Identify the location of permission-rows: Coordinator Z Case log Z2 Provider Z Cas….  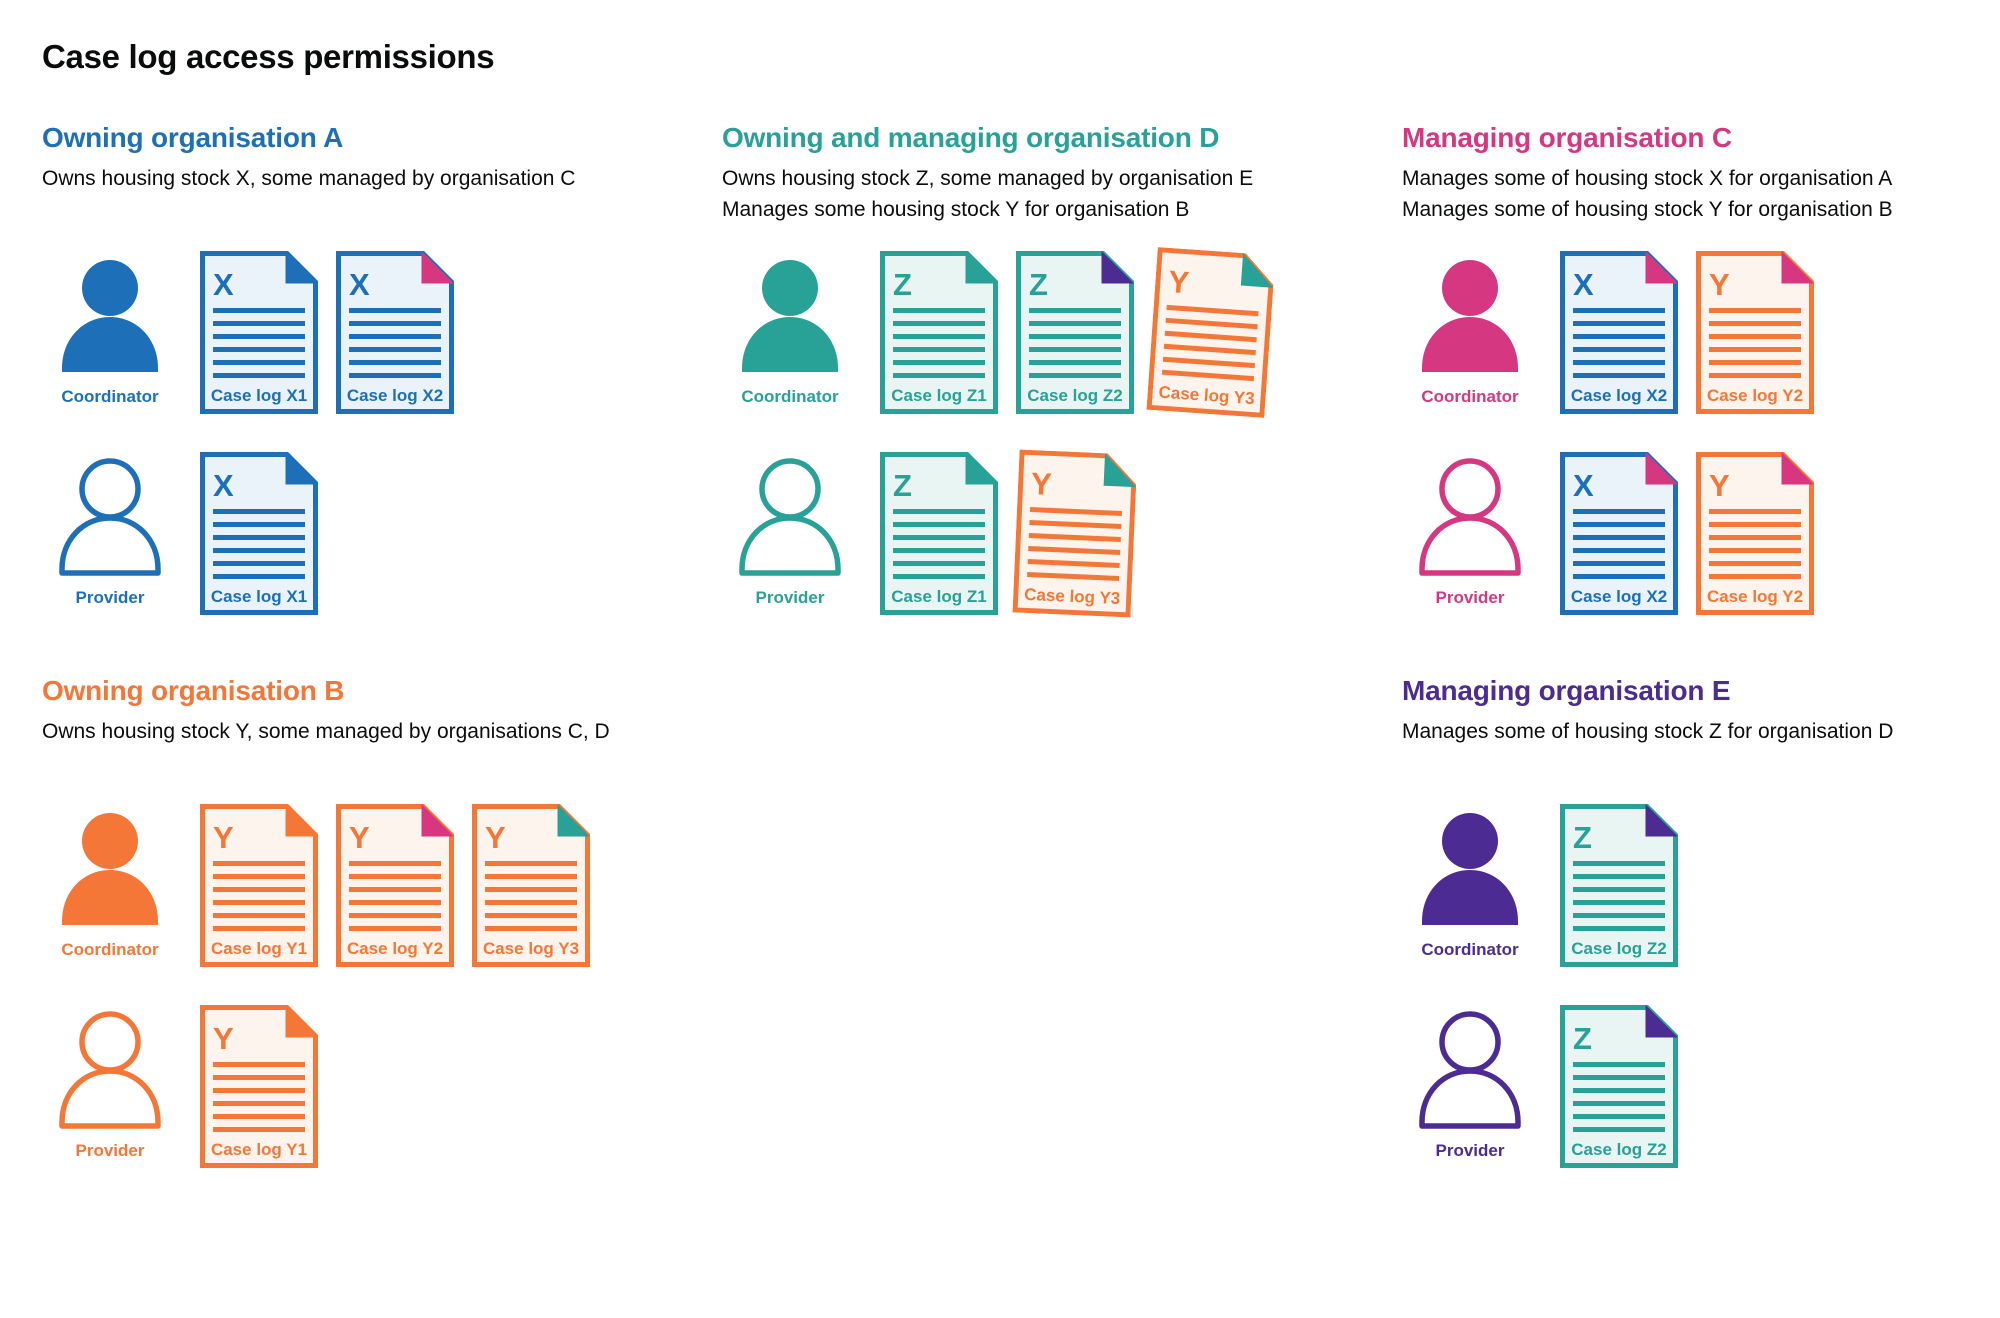
(1701, 986).